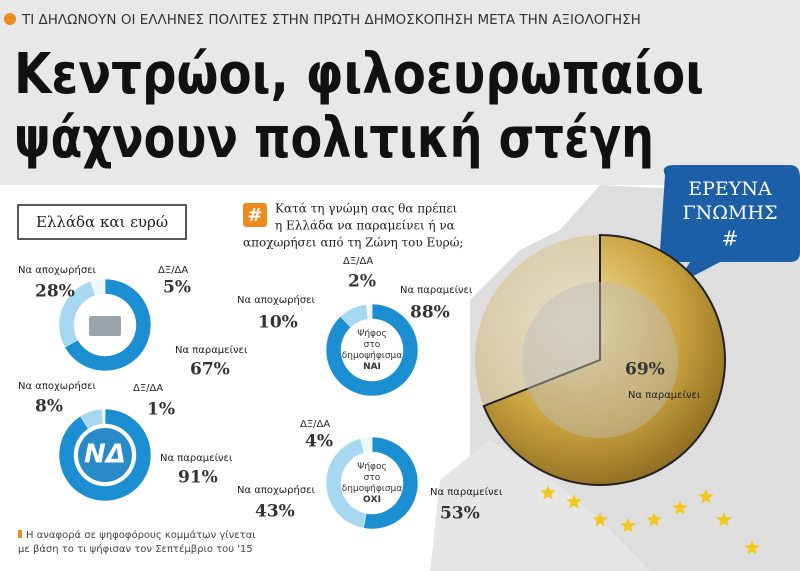 The image size is (800, 571). I want to click on badge-text: #, so click(730, 239).